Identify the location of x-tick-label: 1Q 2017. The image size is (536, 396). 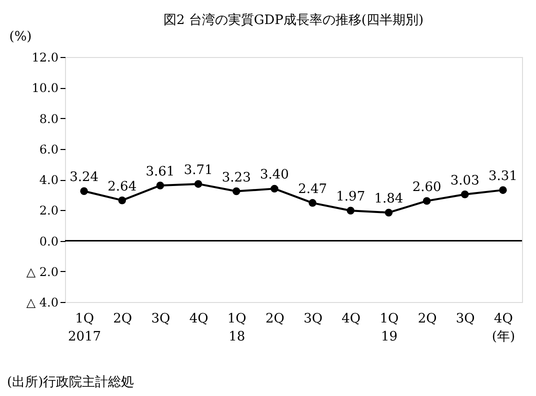
(85, 328).